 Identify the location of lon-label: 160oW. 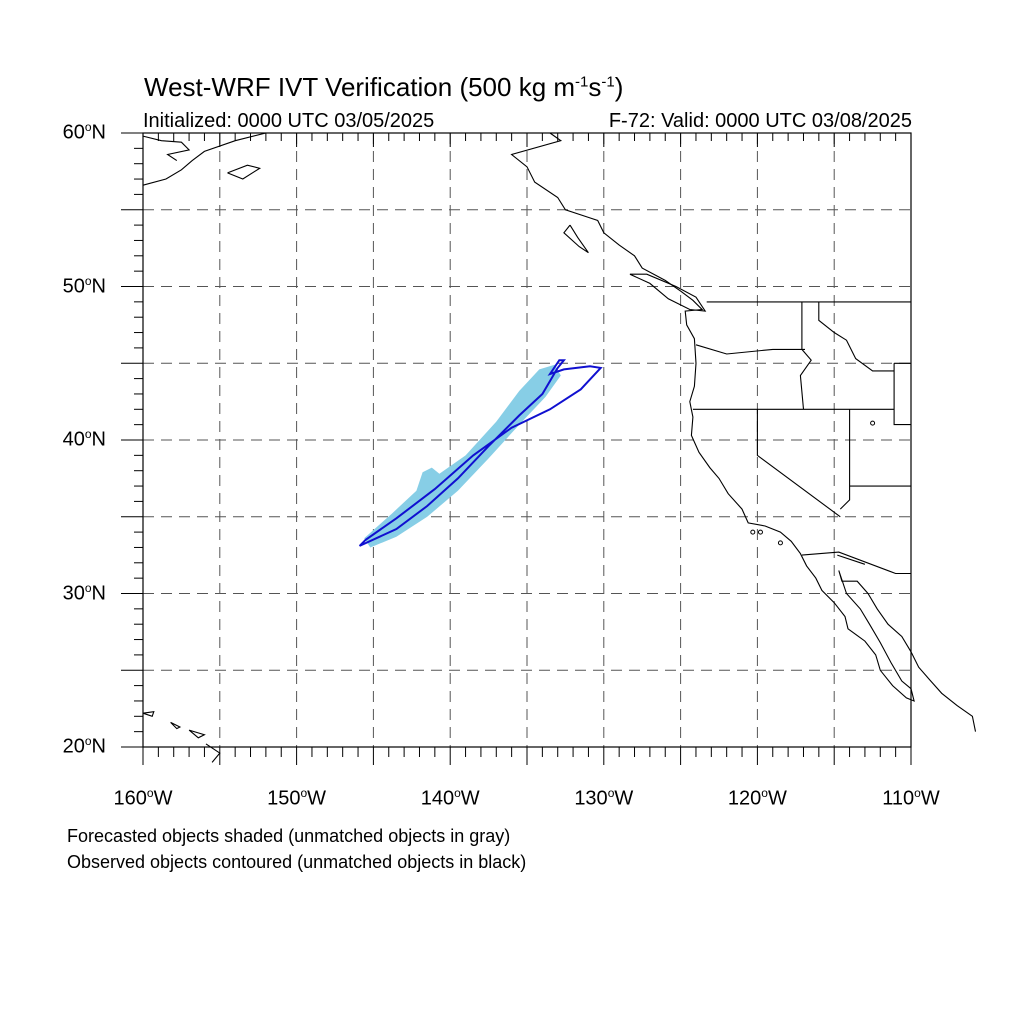
(143, 798).